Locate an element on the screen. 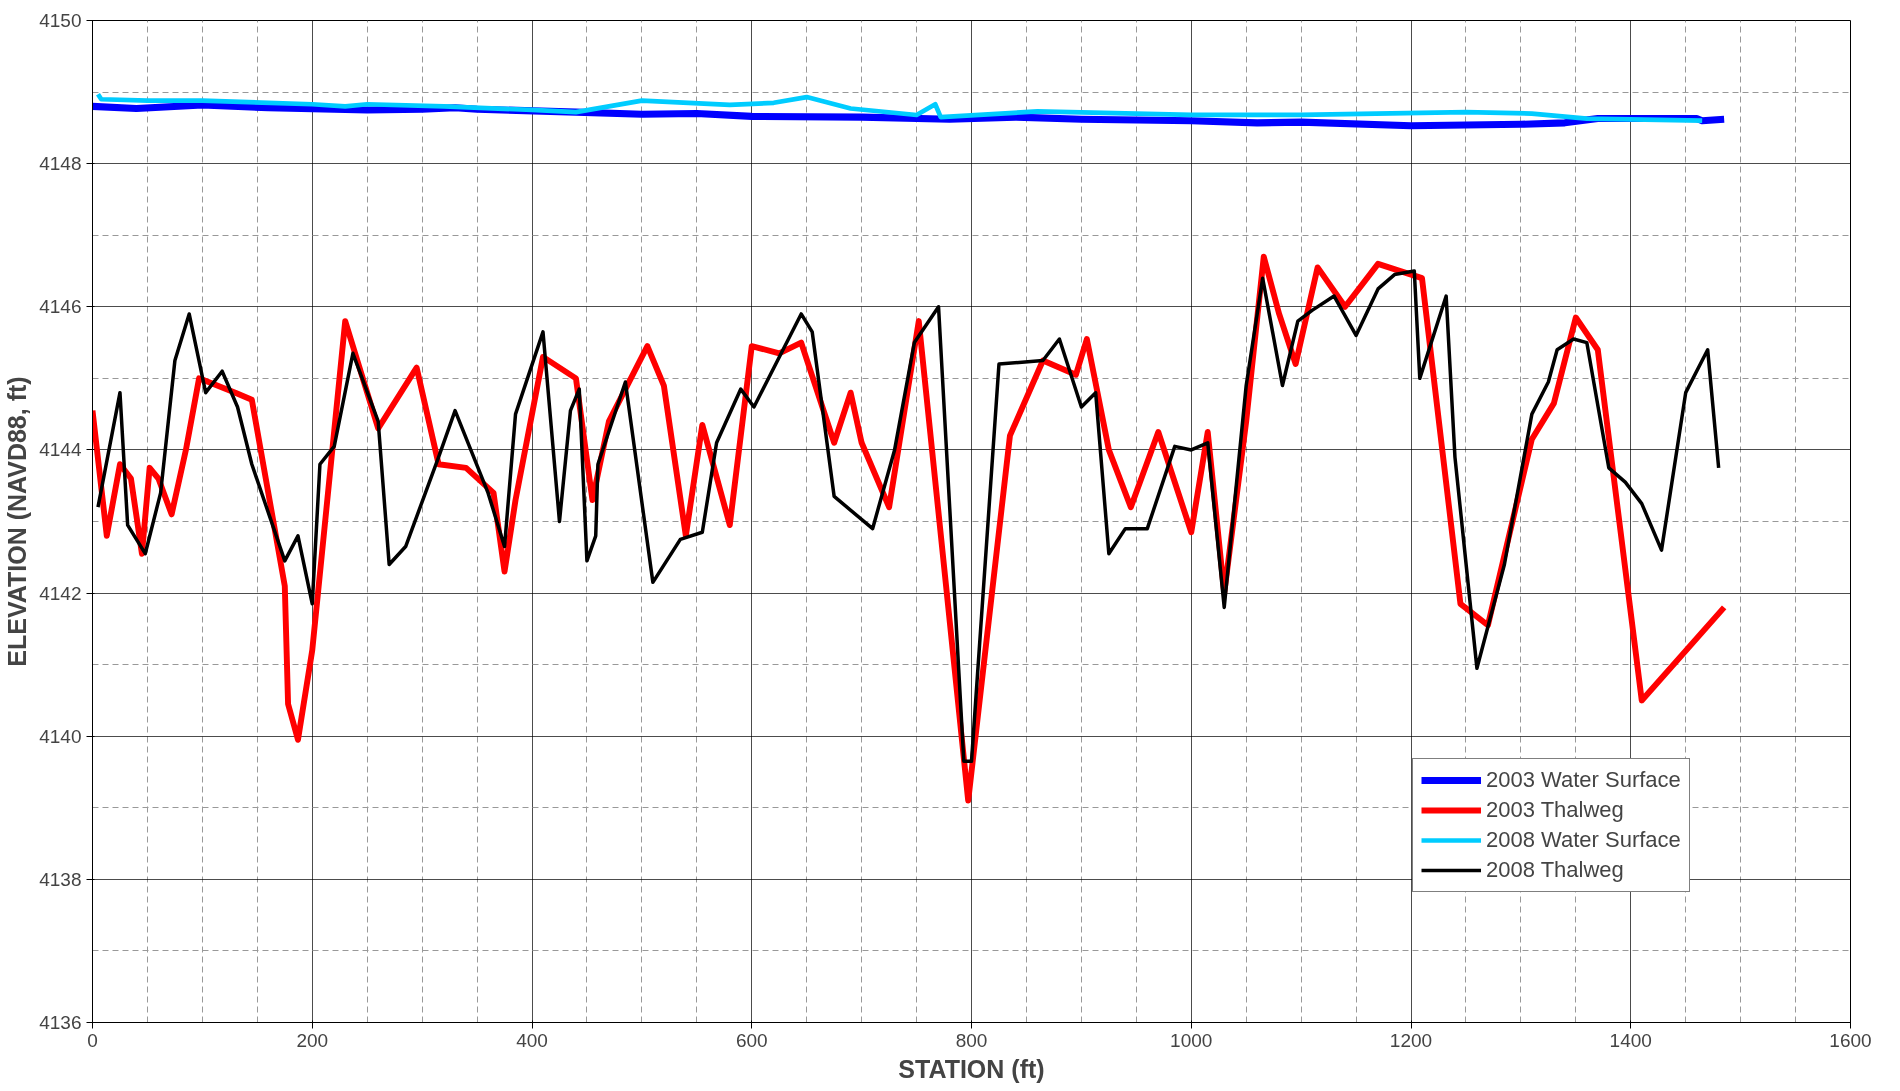 The image size is (1900, 1091). legend-label: 2003 Thalweg is located at coordinates (1555, 810).